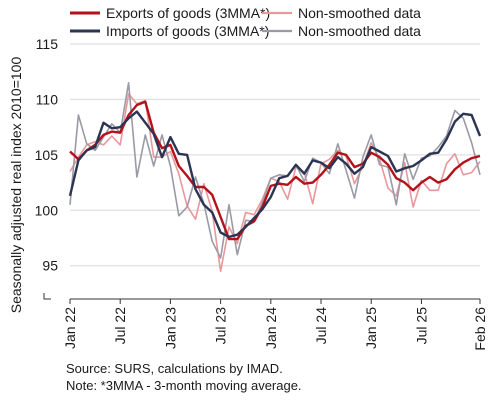  I want to click on x-tick-label: Jan 23, so click(170, 328).